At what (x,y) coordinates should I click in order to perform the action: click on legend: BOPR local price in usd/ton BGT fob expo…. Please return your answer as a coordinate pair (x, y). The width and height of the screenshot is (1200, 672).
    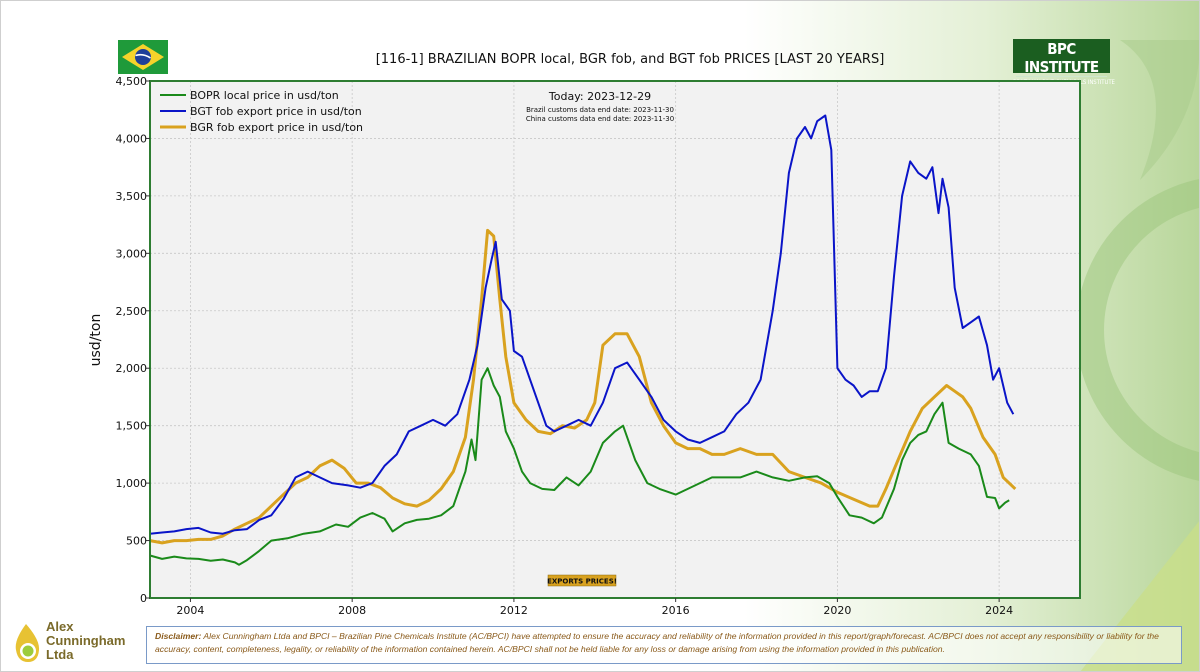
    Looking at the image, I should click on (261, 111).